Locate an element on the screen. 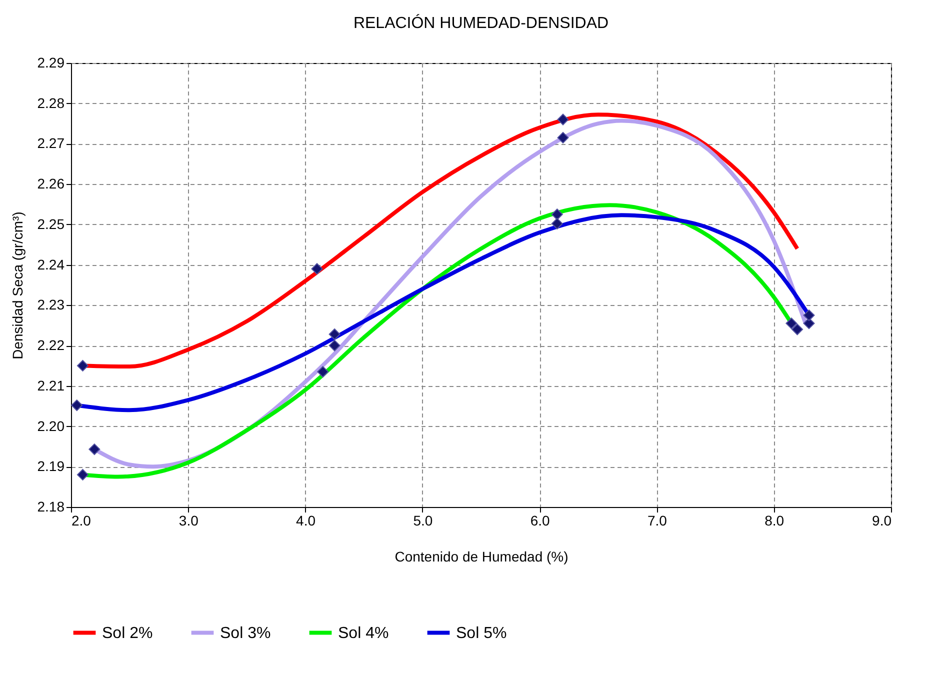  y-tick-label: 2.21 is located at coordinates (51, 385).